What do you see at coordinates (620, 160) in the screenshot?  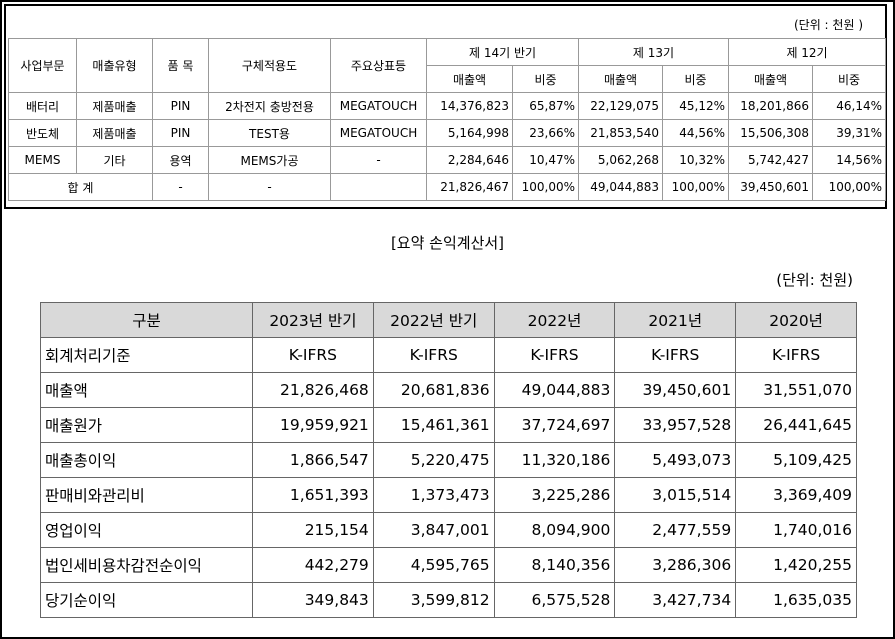 I see `cell: 5,062,268` at bounding box center [620, 160].